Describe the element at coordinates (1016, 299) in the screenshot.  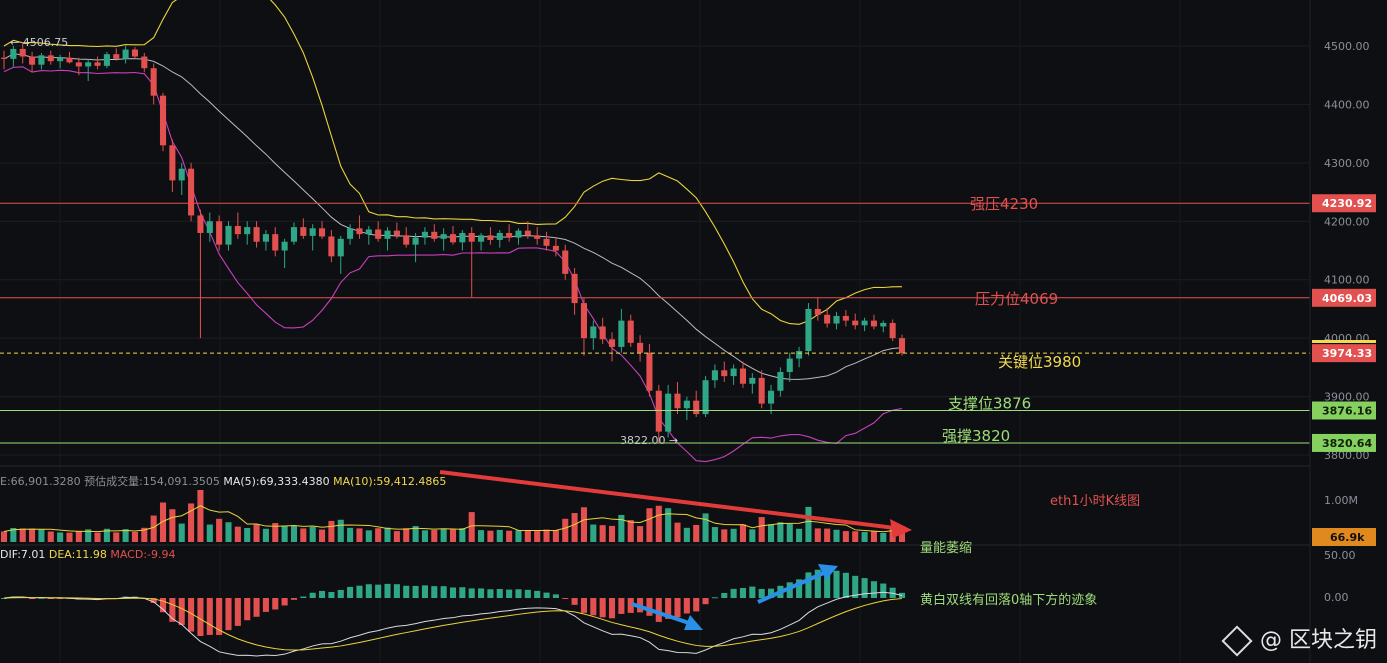
I see `level-annotation: 压力位4069` at that location.